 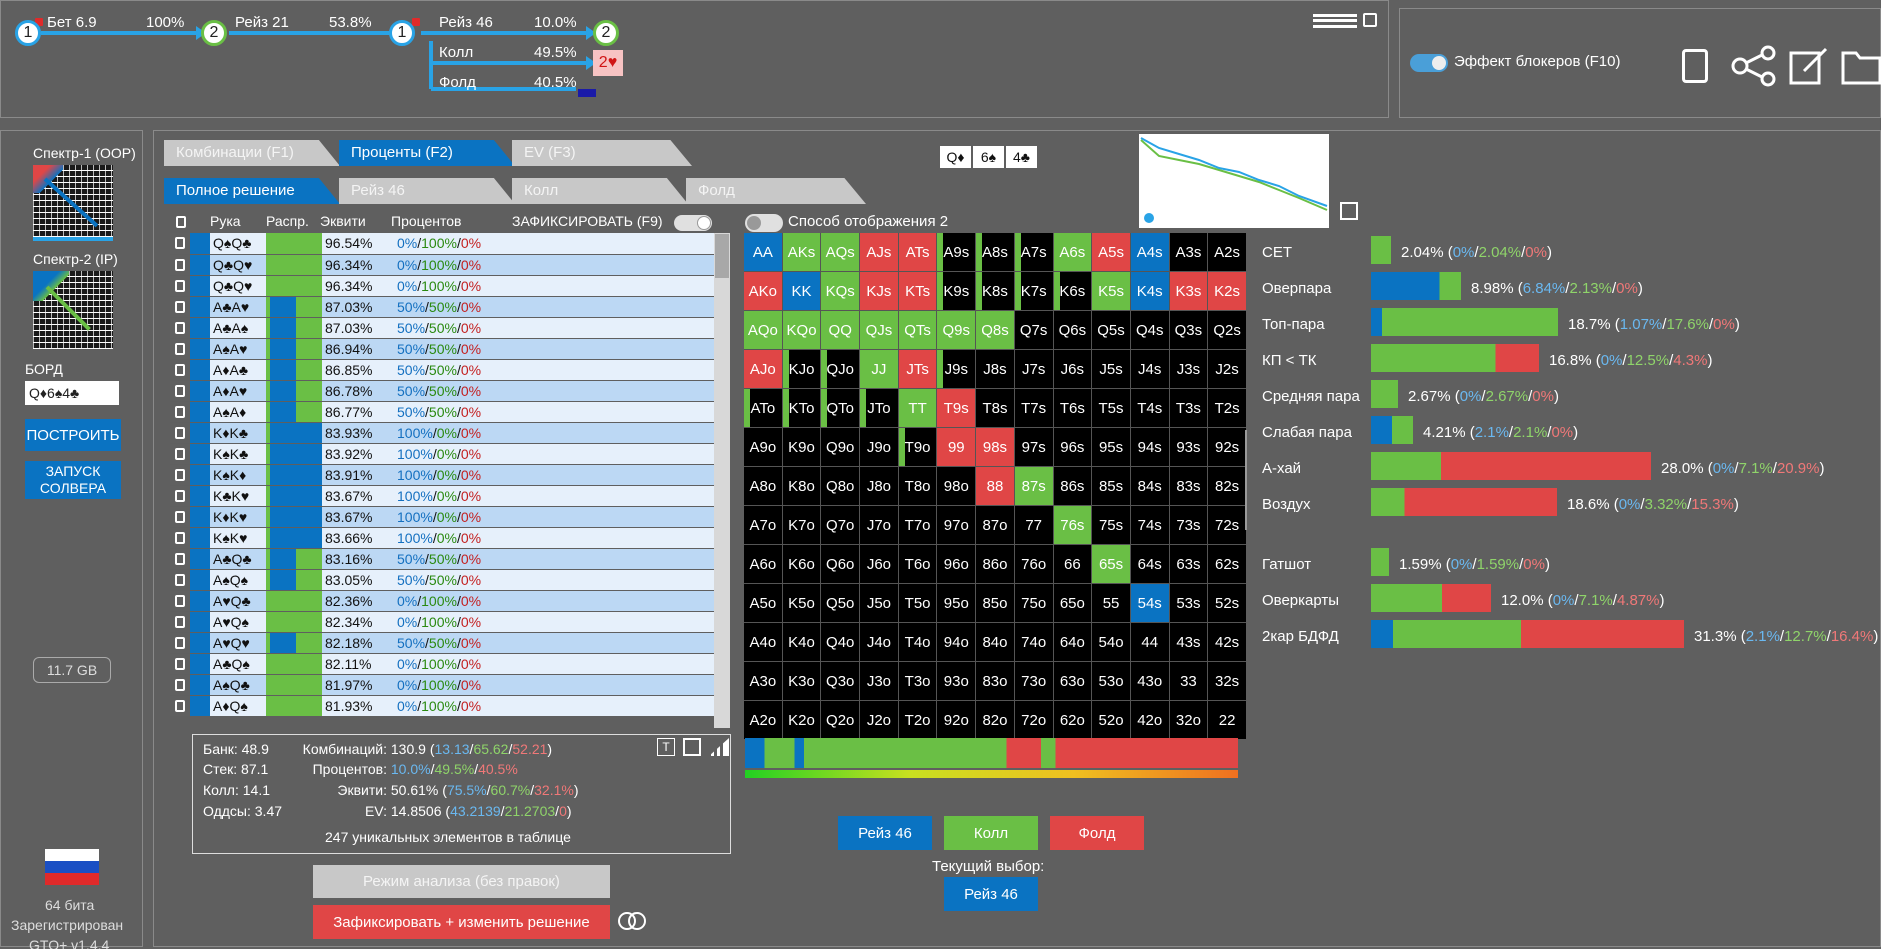 What do you see at coordinates (801, 486) in the screenshot?
I see `hand-cell: K8o` at bounding box center [801, 486].